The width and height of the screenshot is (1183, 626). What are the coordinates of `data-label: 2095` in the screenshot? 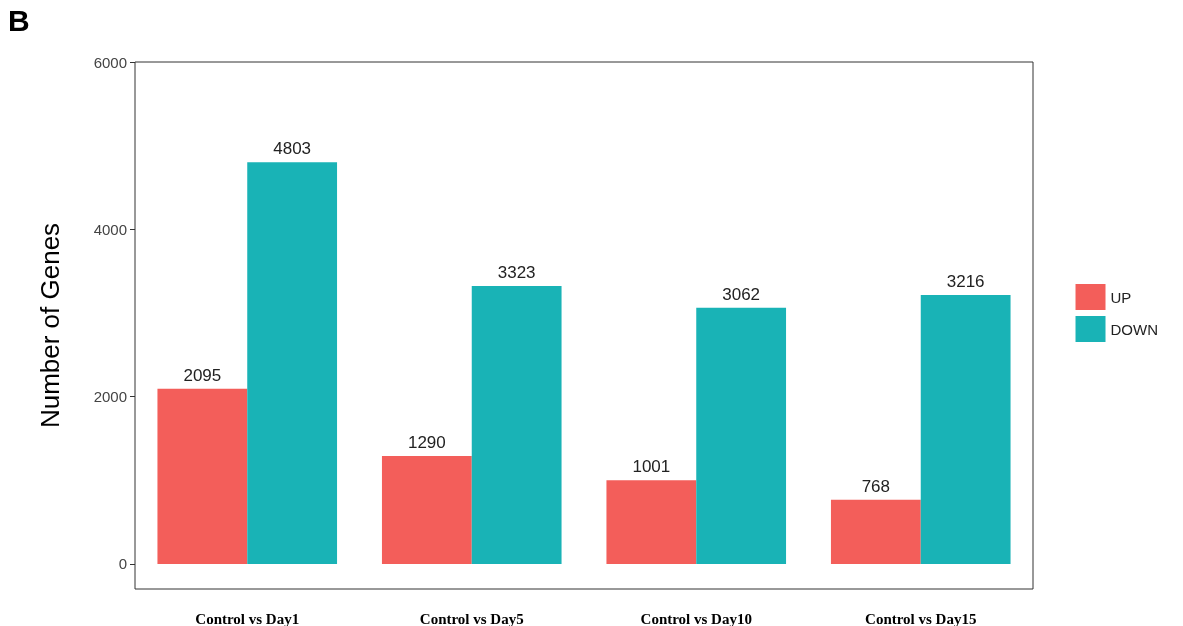 It's located at (202, 375).